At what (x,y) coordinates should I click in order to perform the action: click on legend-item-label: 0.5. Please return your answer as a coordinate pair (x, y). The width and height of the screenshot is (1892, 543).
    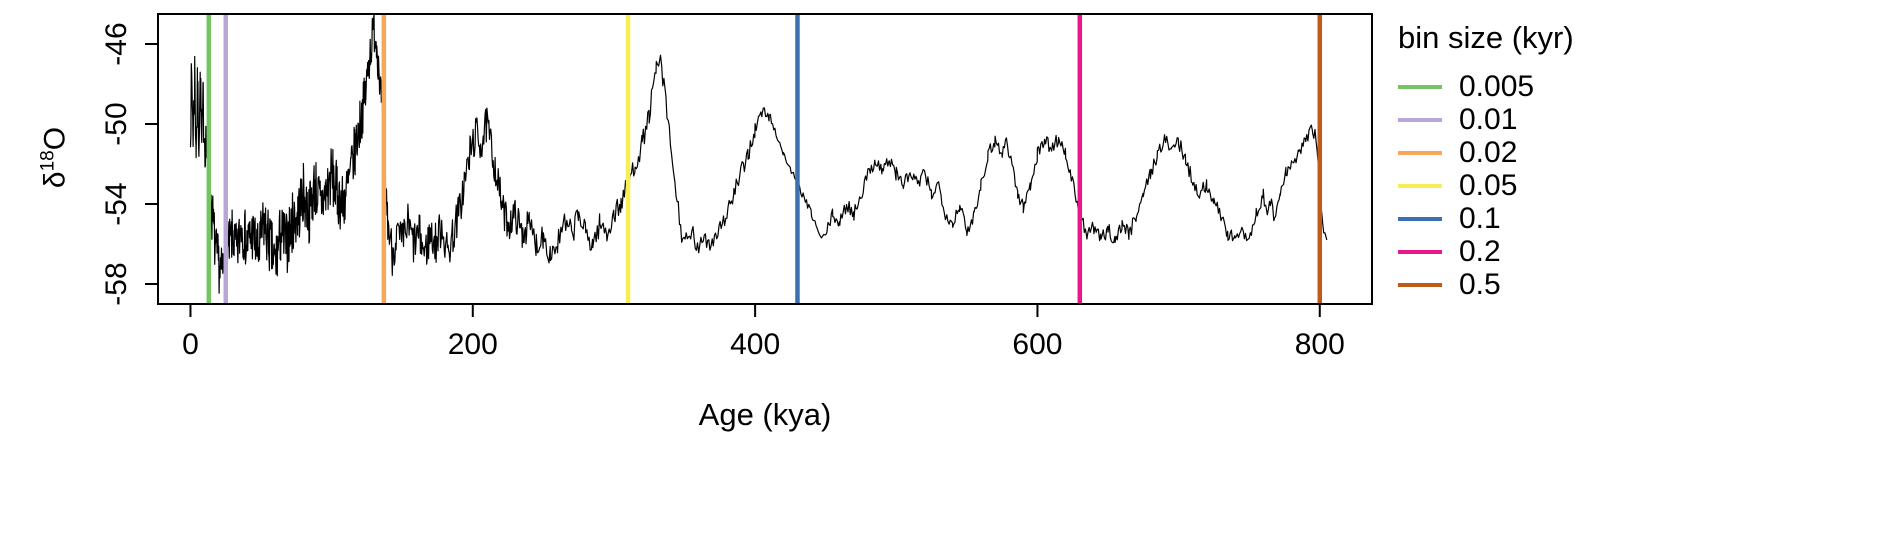
    Looking at the image, I should click on (1480, 284).